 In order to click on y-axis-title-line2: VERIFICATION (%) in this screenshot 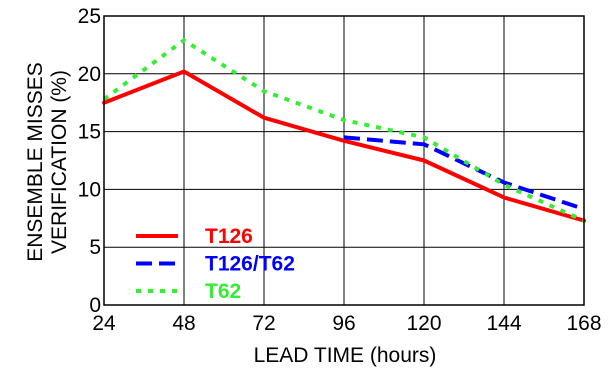, I will do `click(59, 162)`.